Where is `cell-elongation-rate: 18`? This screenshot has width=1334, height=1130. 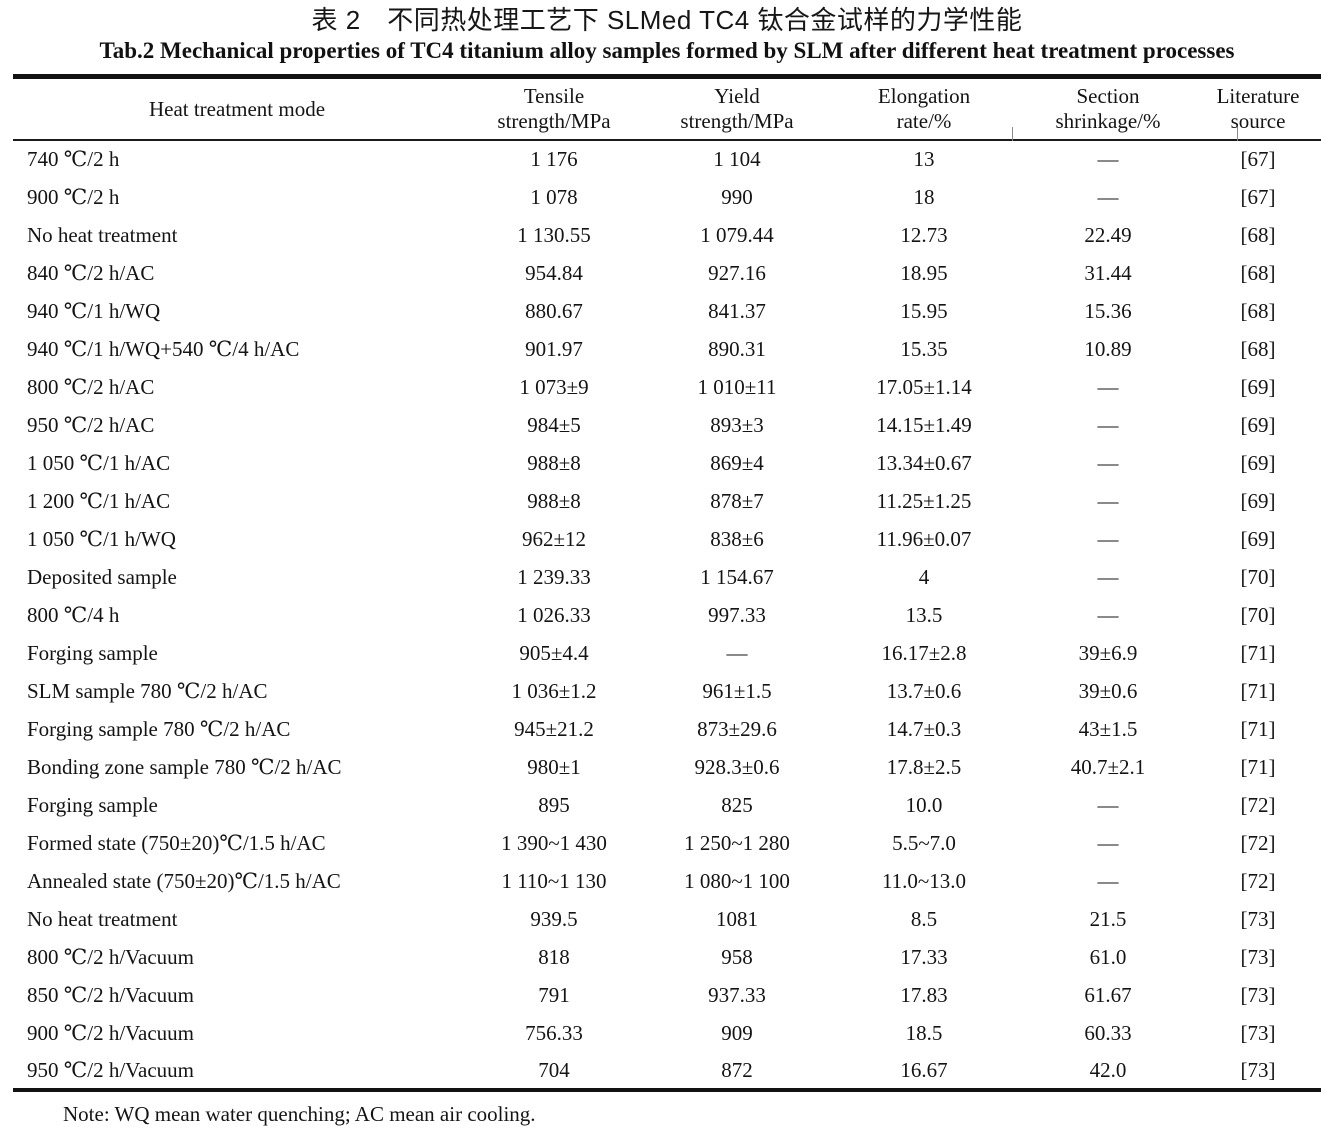 cell-elongation-rate: 18 is located at coordinates (924, 196).